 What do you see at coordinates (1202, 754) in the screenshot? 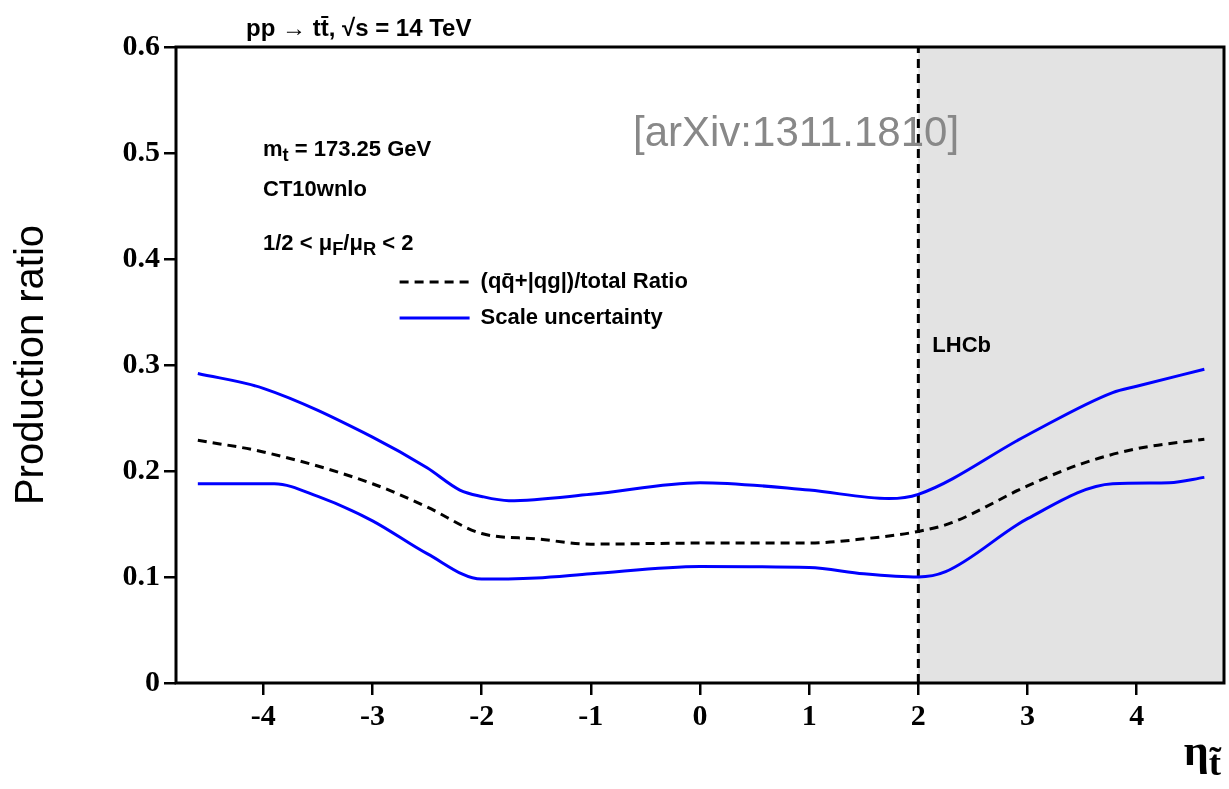
I see `x-axis-title: η$_{t̃}$` at bounding box center [1202, 754].